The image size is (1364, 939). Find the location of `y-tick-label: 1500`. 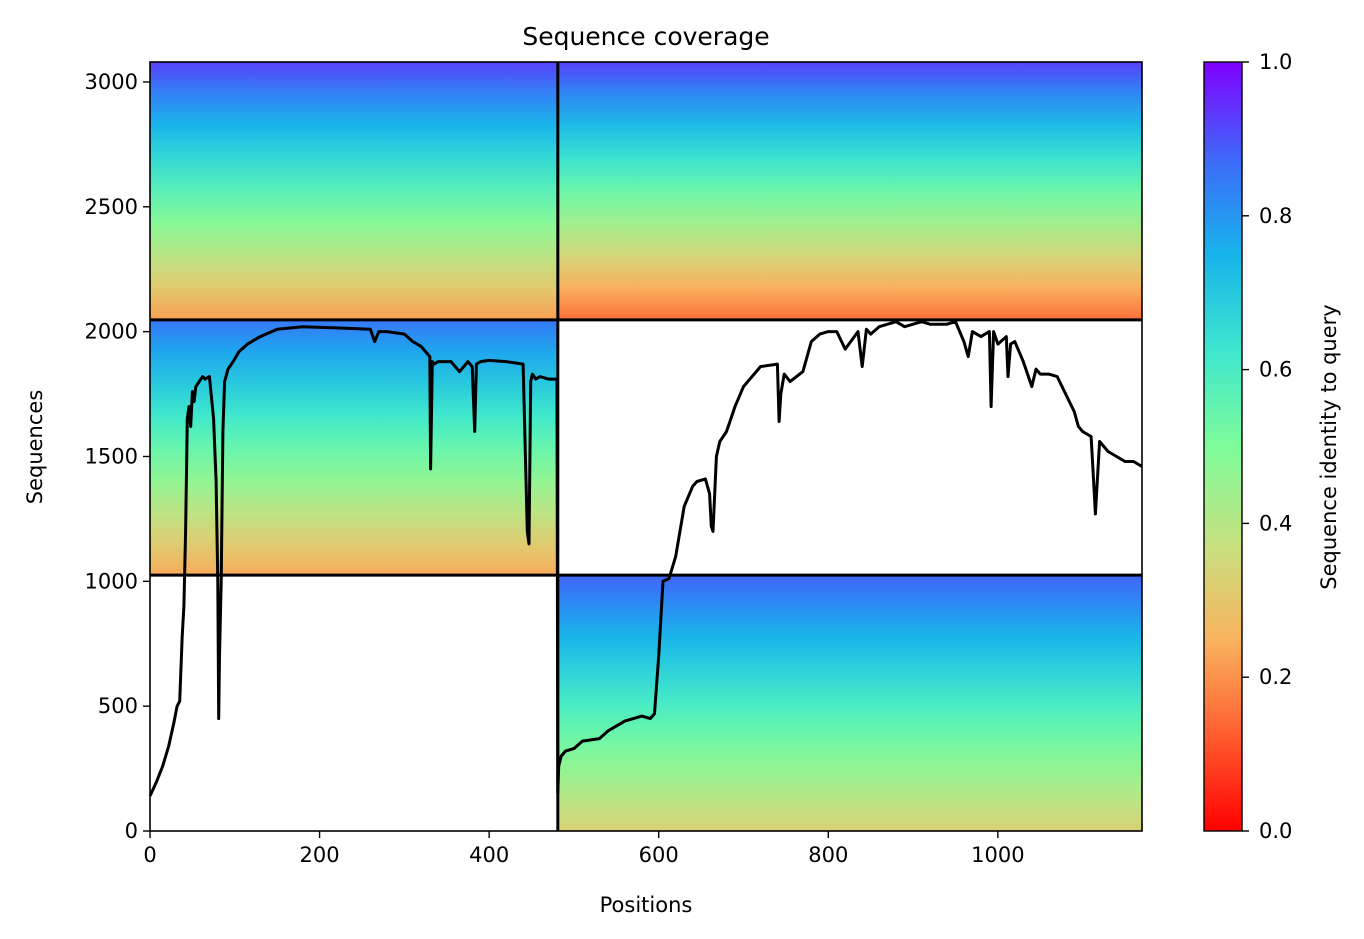

y-tick-label: 1500 is located at coordinates (111, 456).